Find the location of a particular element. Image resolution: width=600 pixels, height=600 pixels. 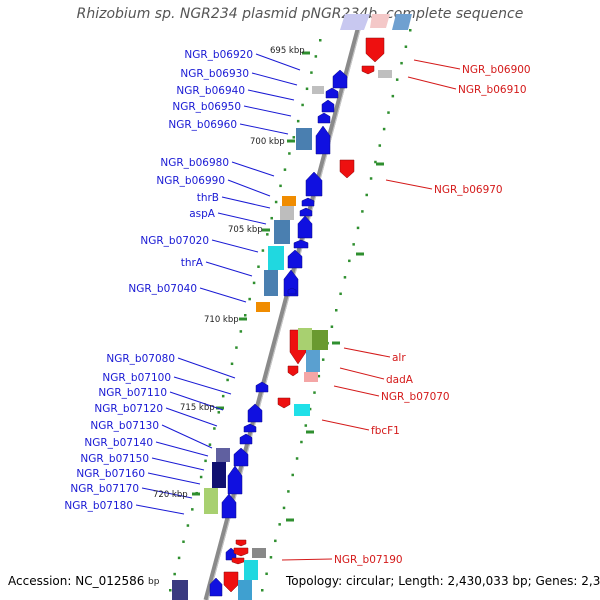

gene-label-left: NGR_b07140 is located at coordinates (118, 443).